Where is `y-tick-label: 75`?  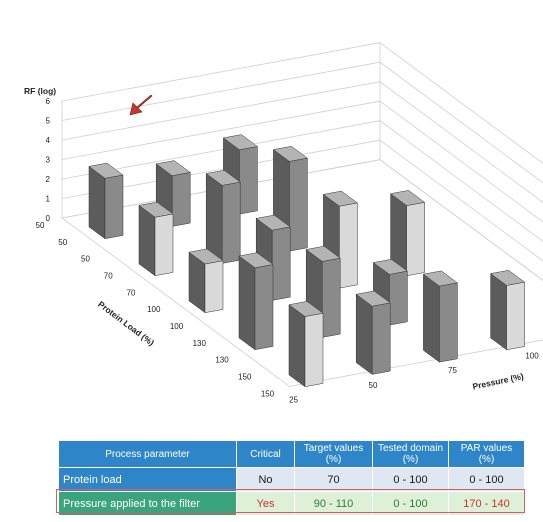 y-tick-label: 75 is located at coordinates (452, 370).